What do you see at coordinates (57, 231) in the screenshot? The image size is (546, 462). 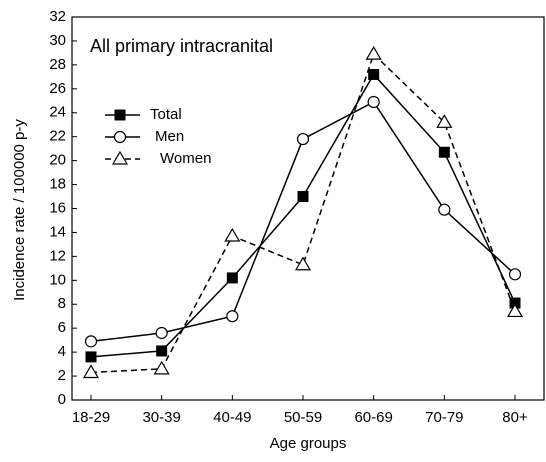 I see `y-tick-label: 14` at bounding box center [57, 231].